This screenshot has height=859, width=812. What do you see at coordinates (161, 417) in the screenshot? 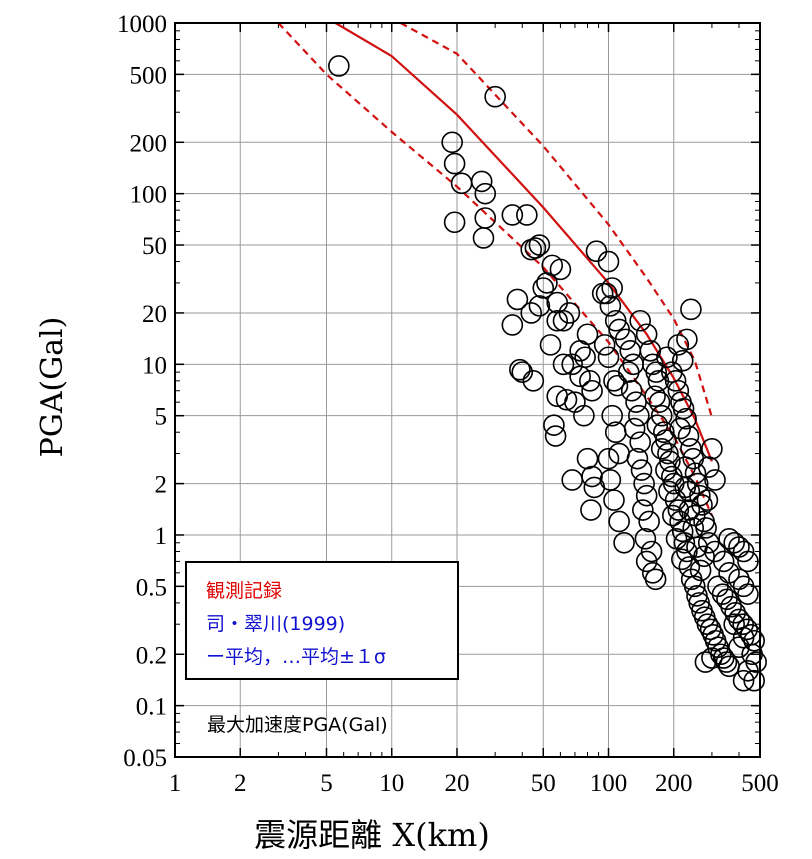
I see `y-tick-label: 5` at bounding box center [161, 417].